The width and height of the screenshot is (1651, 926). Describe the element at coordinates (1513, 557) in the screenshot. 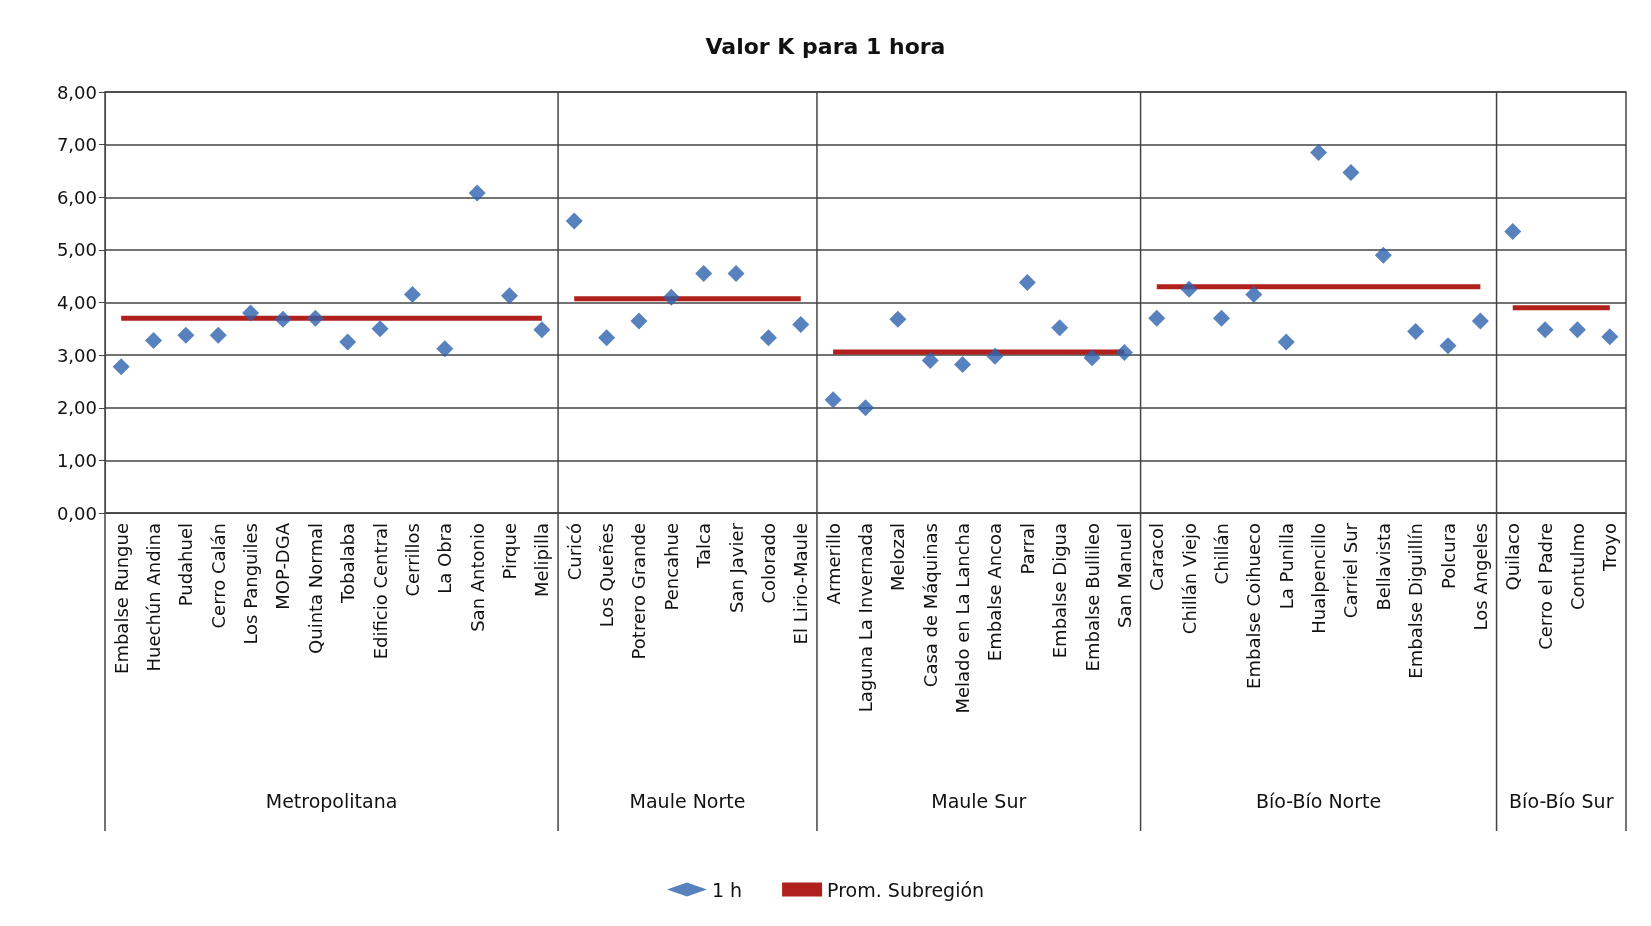

I see `x-tick-label: Quilaco` at that location.